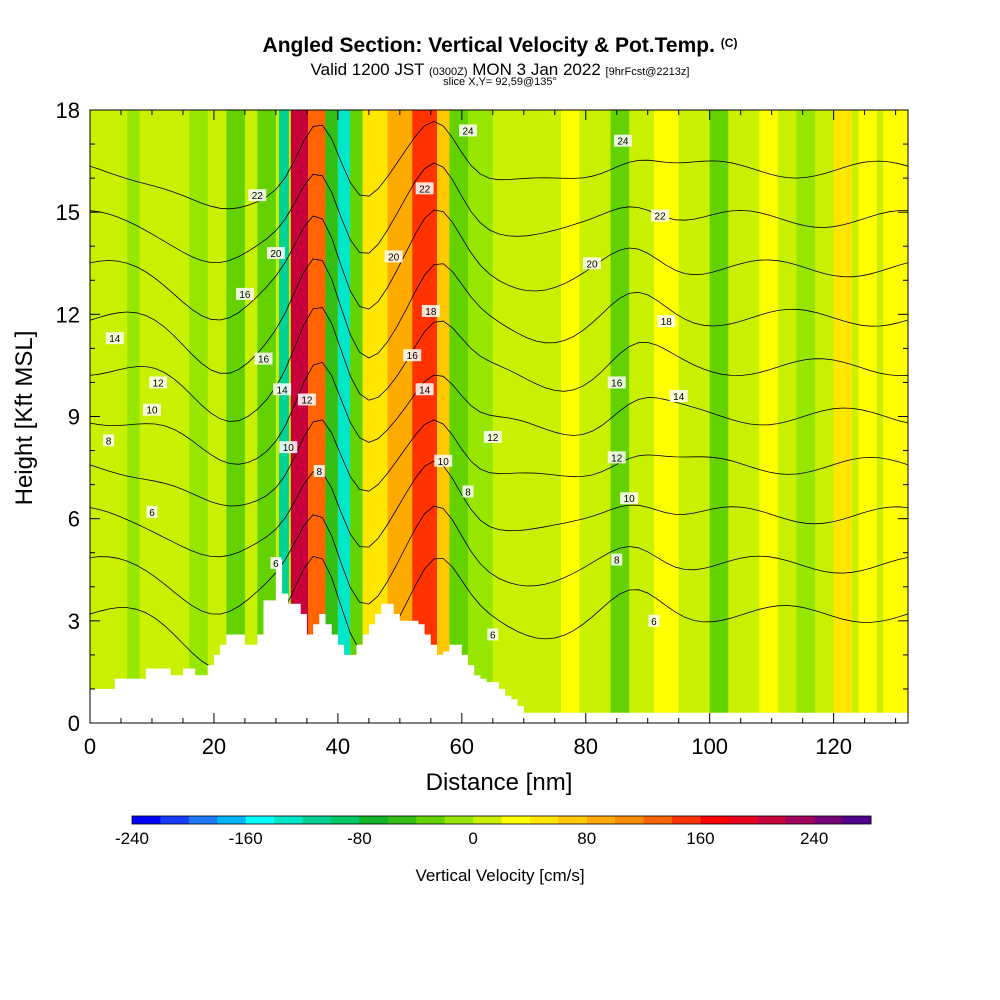  Describe the element at coordinates (74, 519) in the screenshot. I see `y-tick-label: 6` at that location.